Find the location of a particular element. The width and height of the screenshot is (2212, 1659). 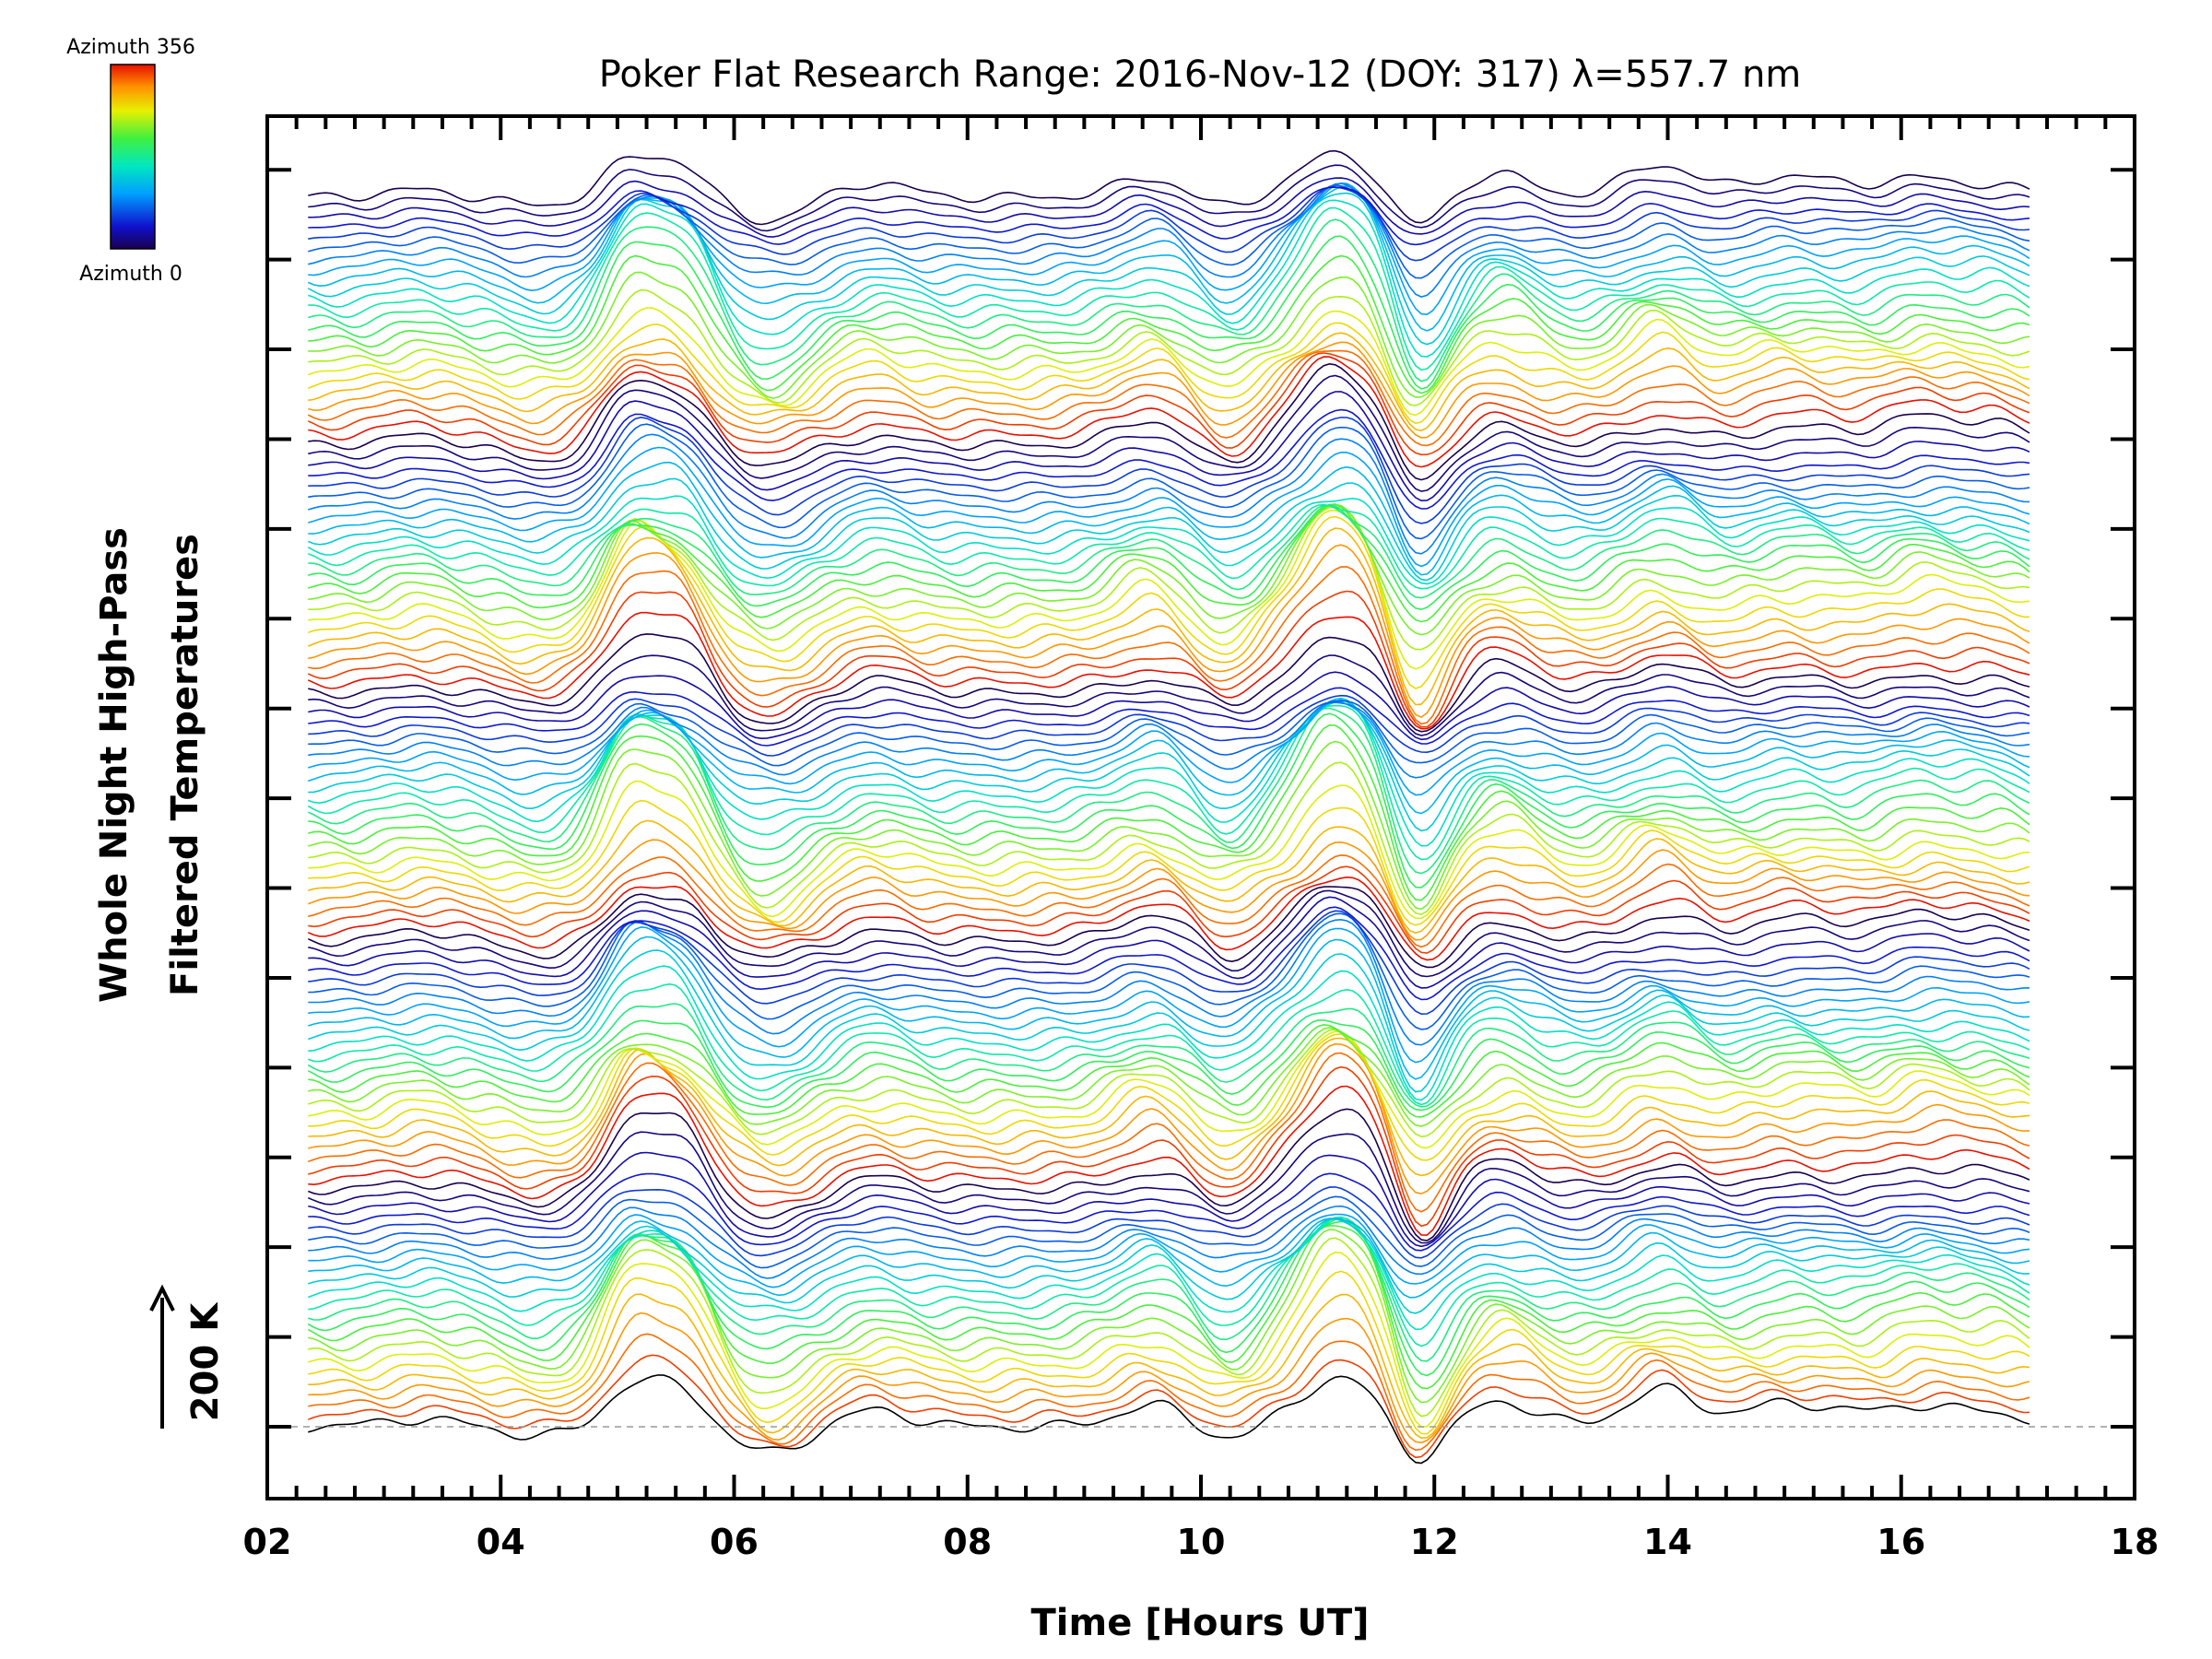

x-tick-label: 08 is located at coordinates (967, 1542).